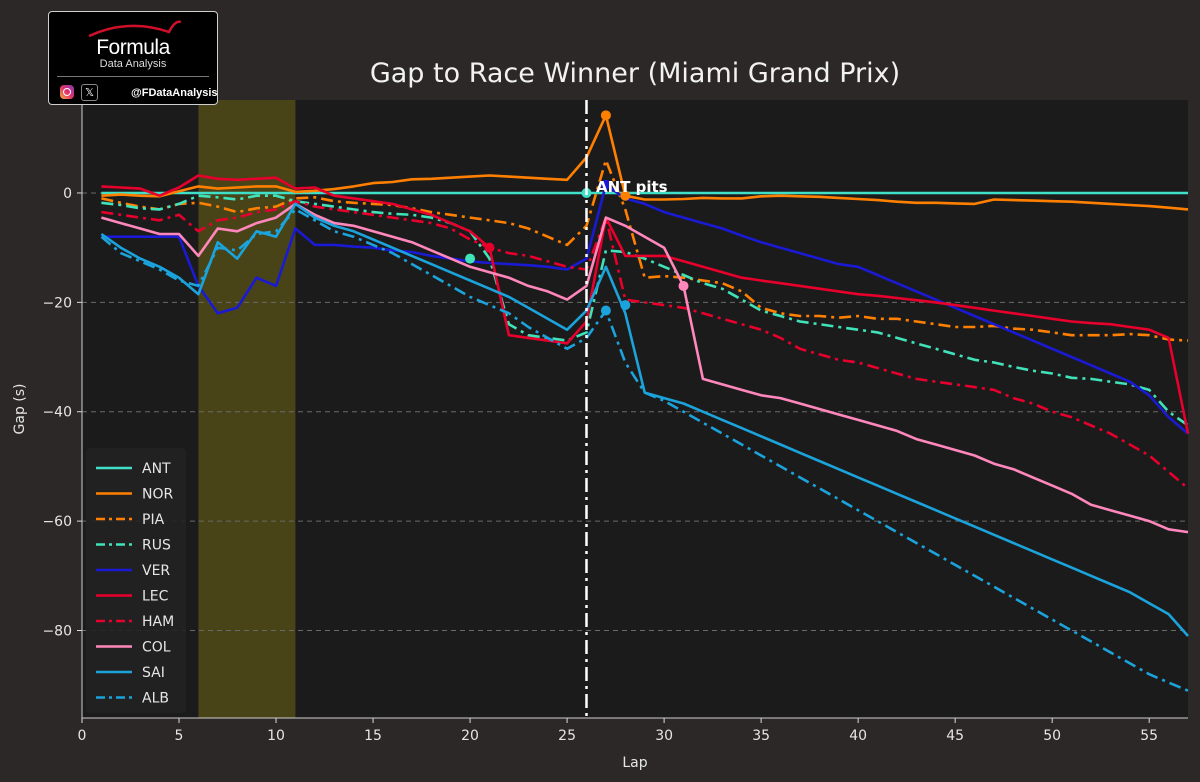 The height and width of the screenshot is (782, 1200). What do you see at coordinates (605, 115) in the screenshot?
I see `pit-marker-nor` at bounding box center [605, 115].